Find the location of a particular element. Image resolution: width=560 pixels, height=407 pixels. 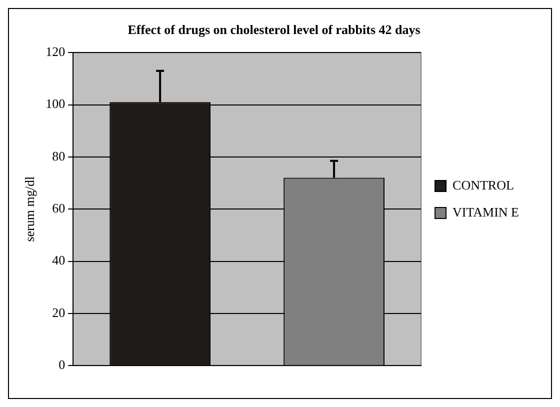

y-tick-label: 120 is located at coordinates (56, 52).